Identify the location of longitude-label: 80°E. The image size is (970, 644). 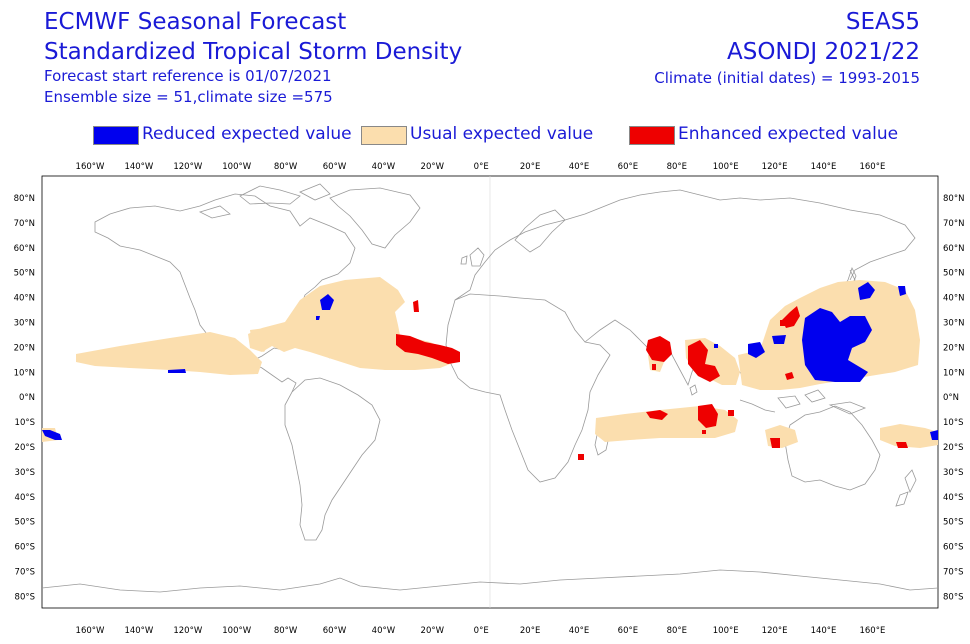
(677, 167).